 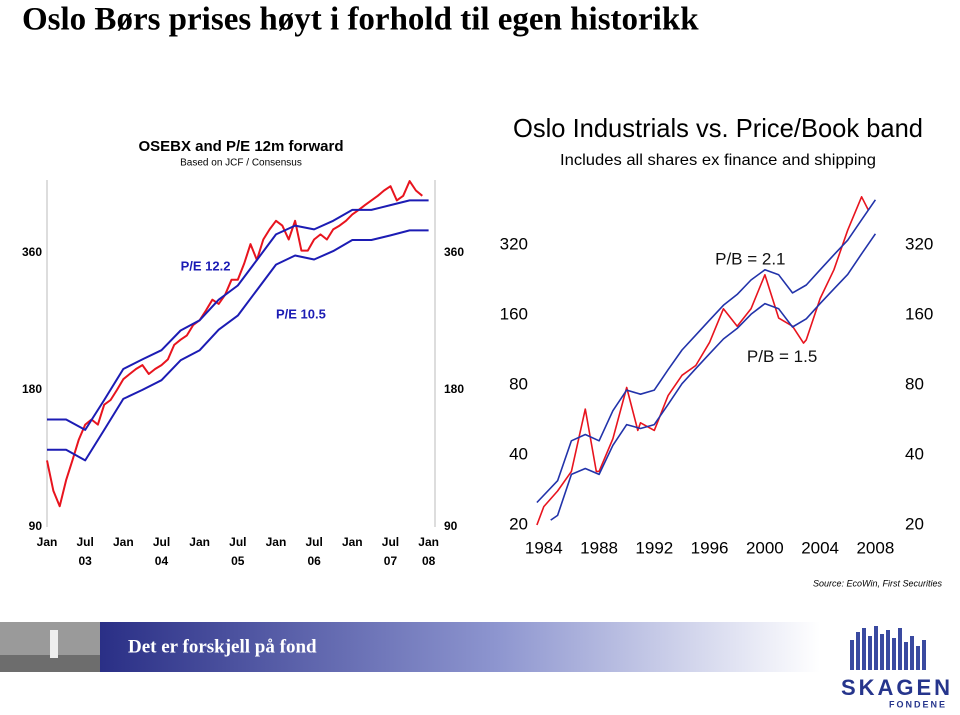 What do you see at coordinates (877, 583) in the screenshot?
I see `source: Source: EcoWin, First Securities` at bounding box center [877, 583].